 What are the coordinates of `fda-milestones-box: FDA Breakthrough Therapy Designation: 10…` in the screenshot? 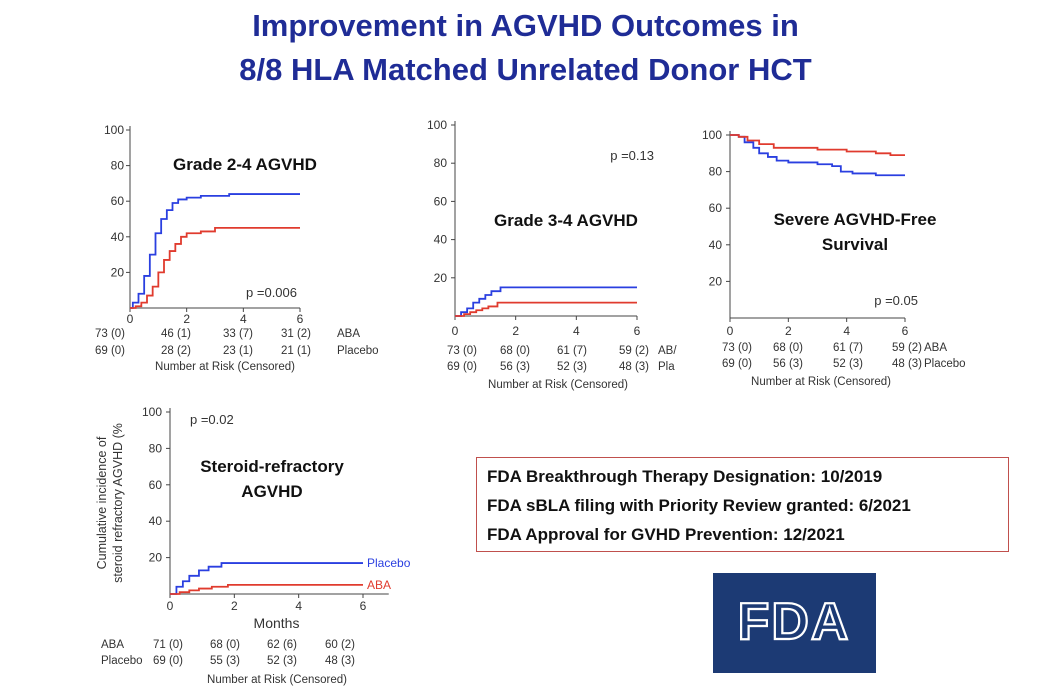 It's located at (742, 504).